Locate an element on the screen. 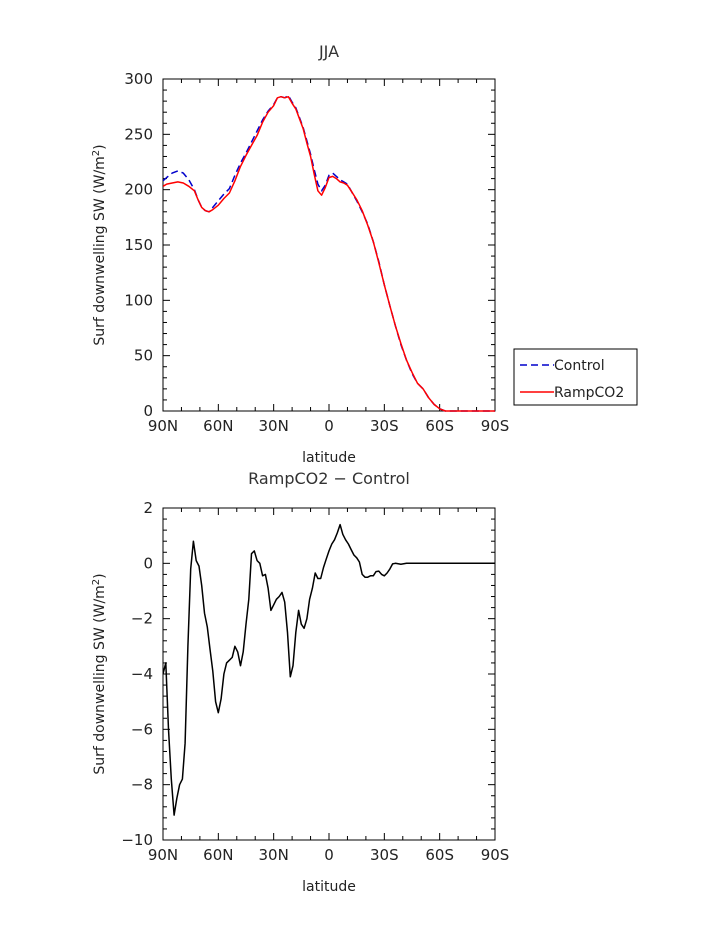  legend: Control RampCO2 is located at coordinates (575, 377).